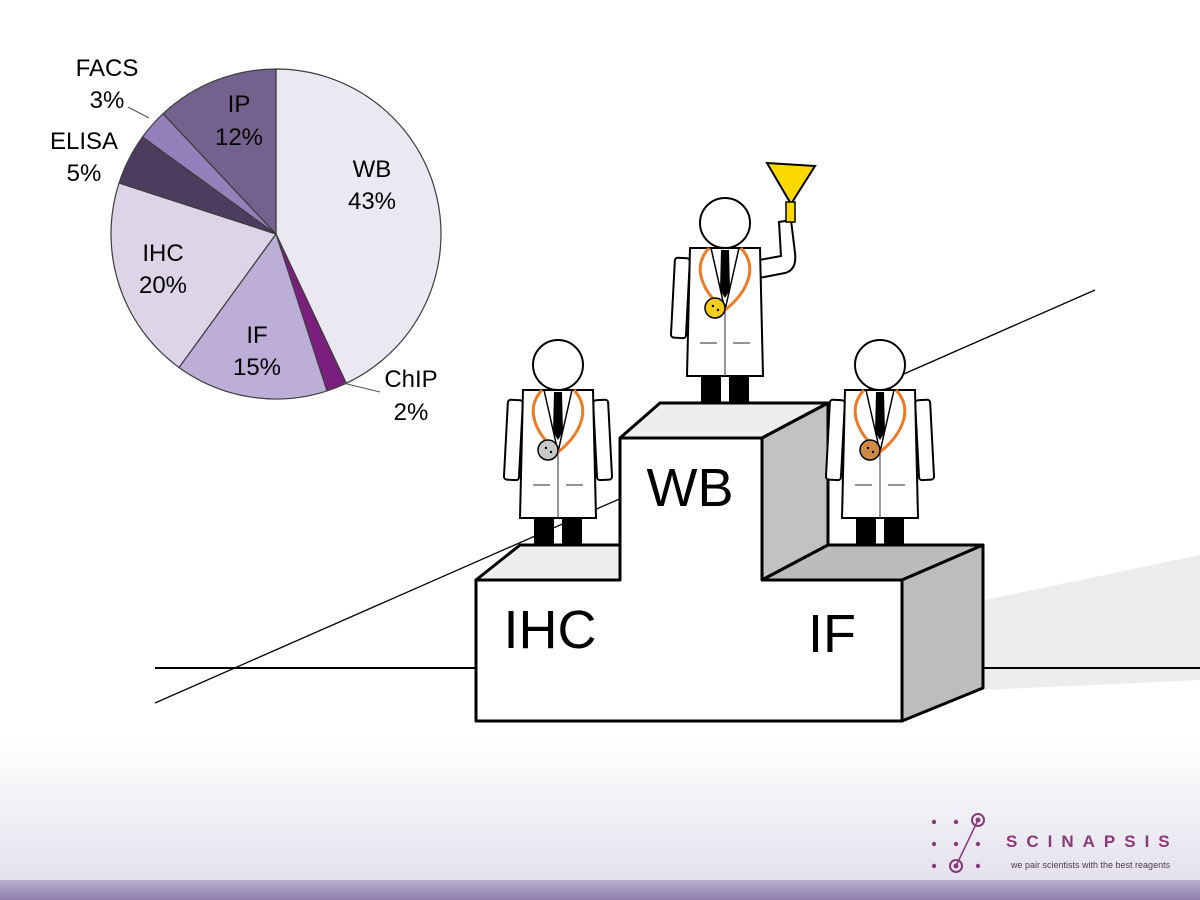 The image size is (1200, 900). I want to click on trophy-handle, so click(790, 212).